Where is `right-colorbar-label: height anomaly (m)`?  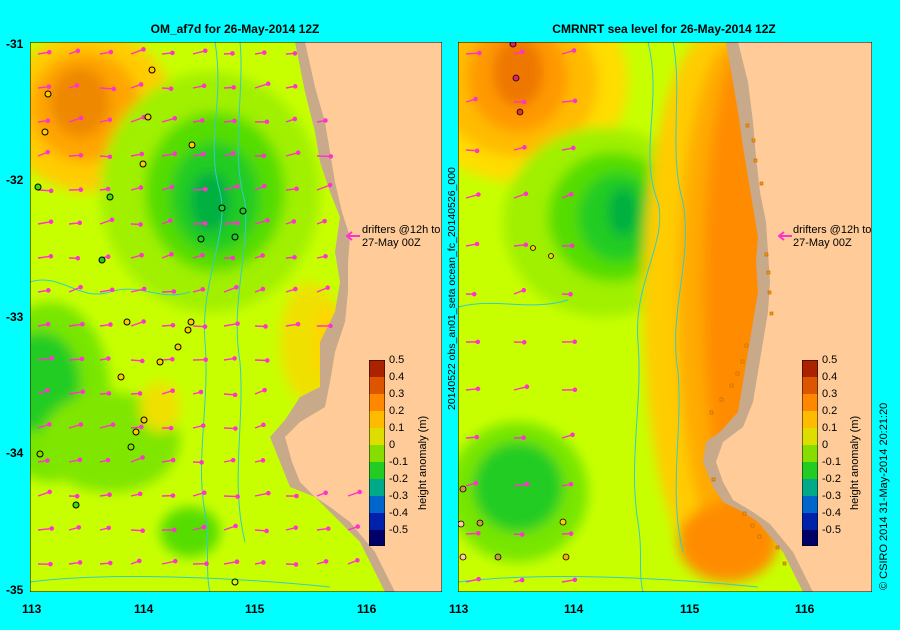 right-colorbar-label: height anomaly (m) is located at coordinates (855, 462).